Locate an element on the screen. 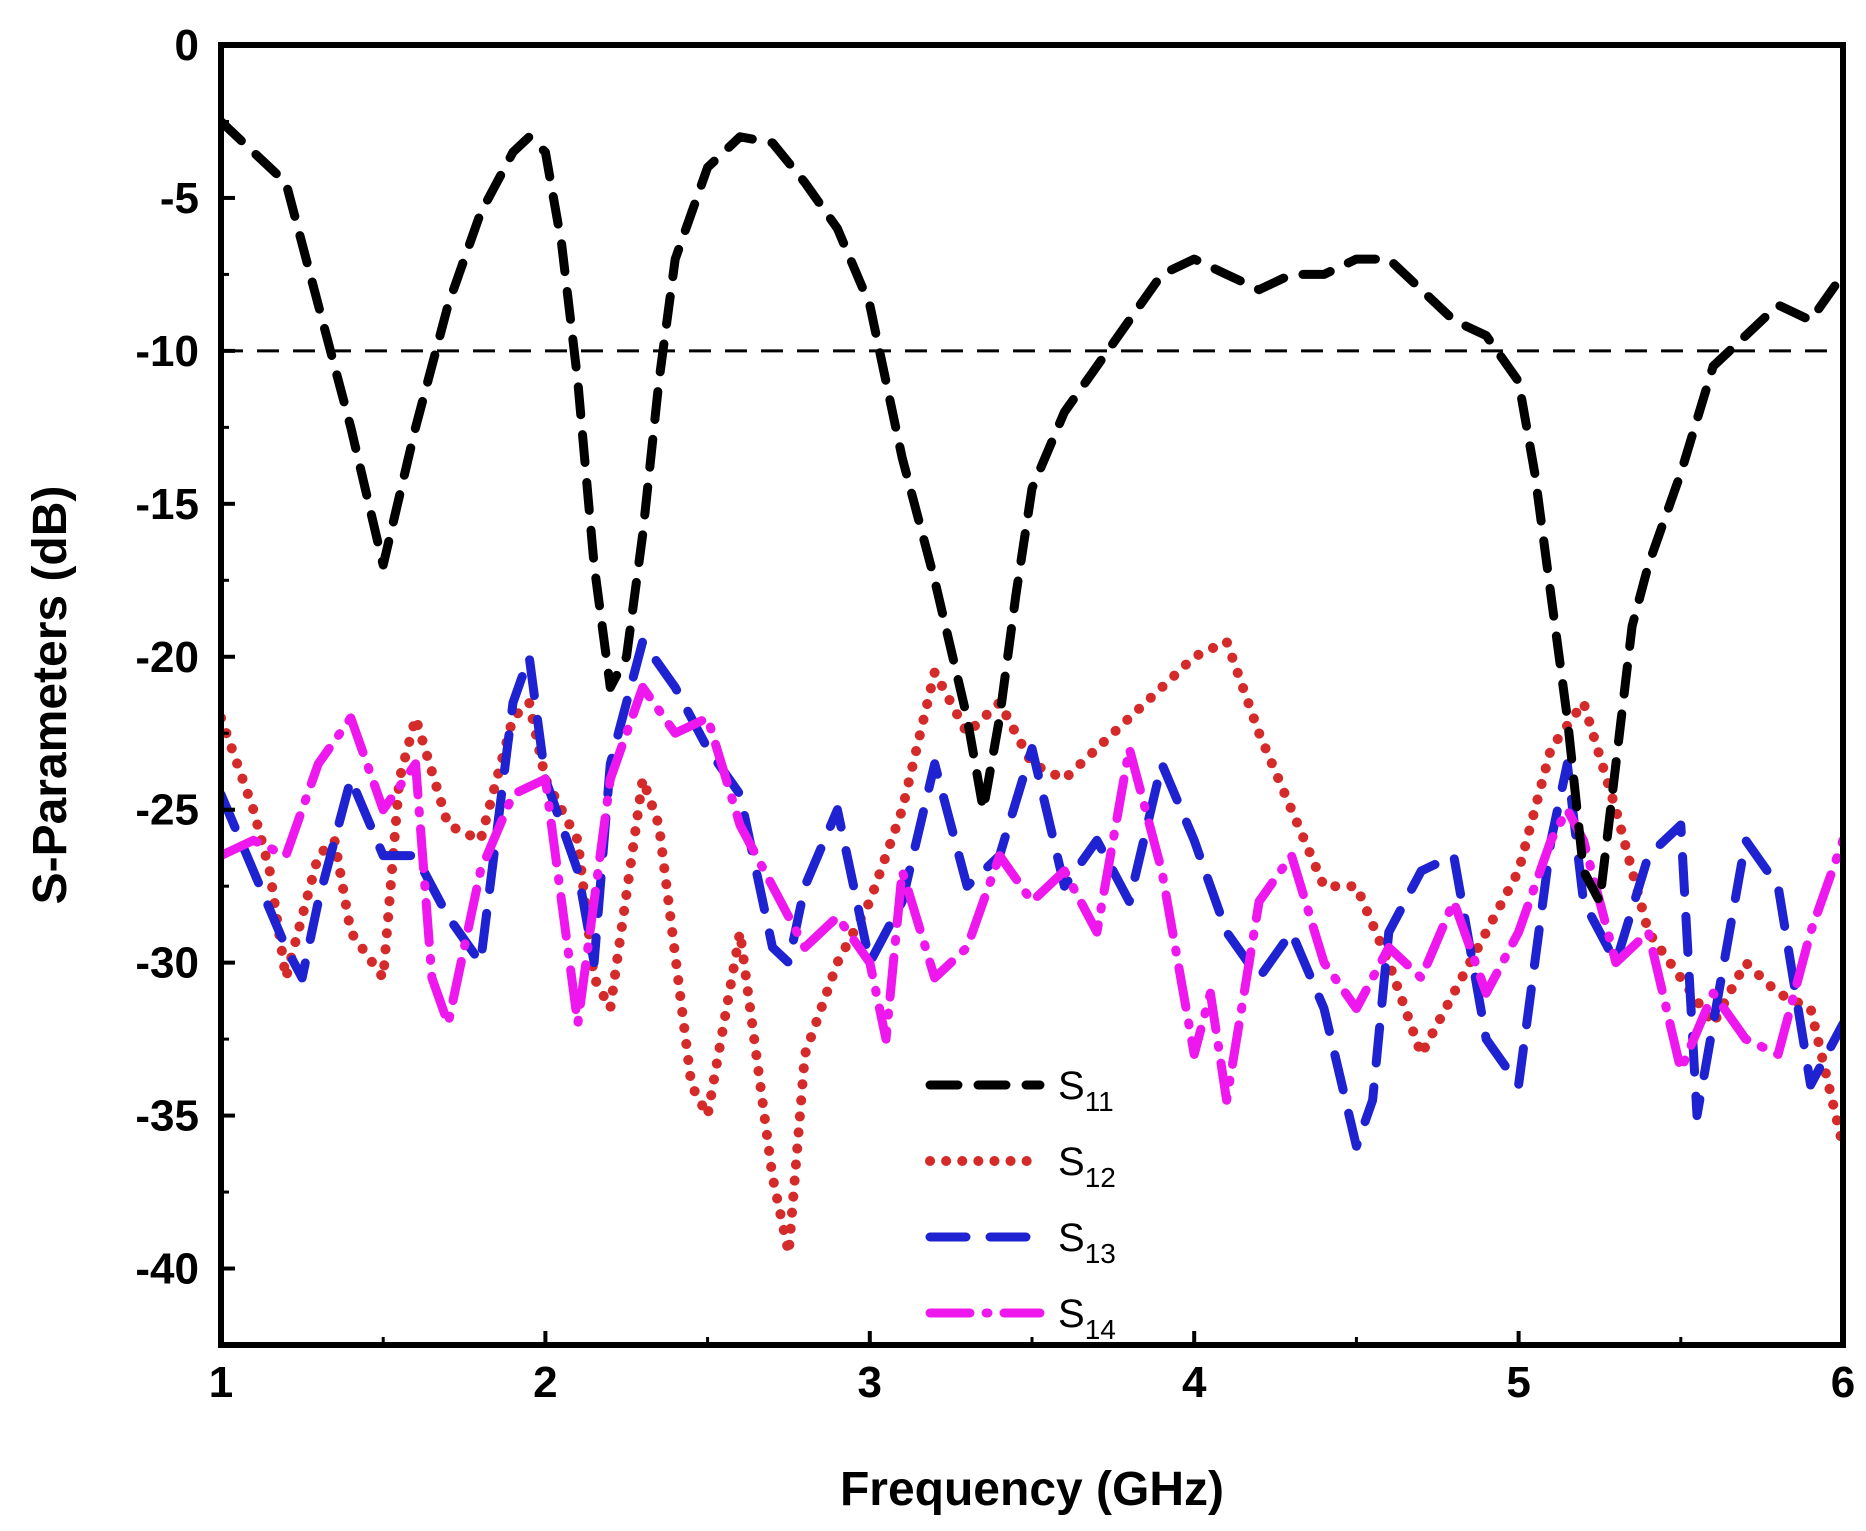  y-tick-label: -25 is located at coordinates (167, 810).